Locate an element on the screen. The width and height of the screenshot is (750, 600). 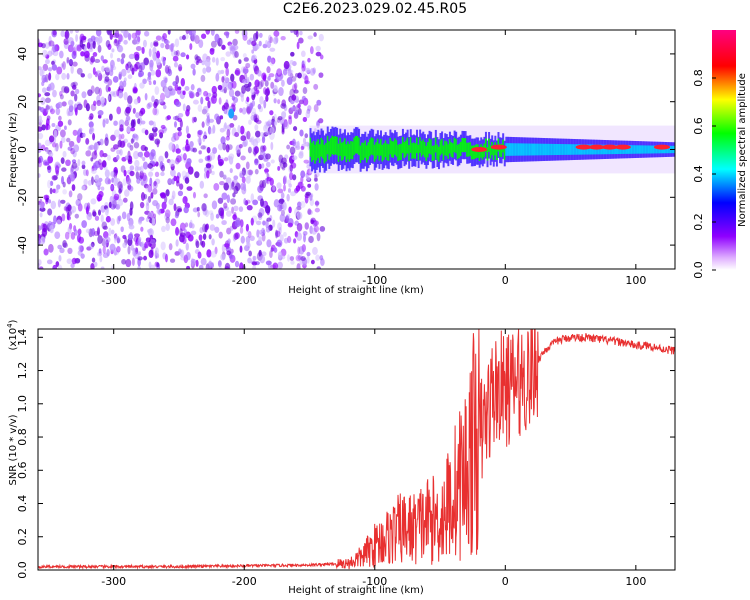
snr-y-axis-label: SNR (10 * v/v) is located at coordinates (13, 449).